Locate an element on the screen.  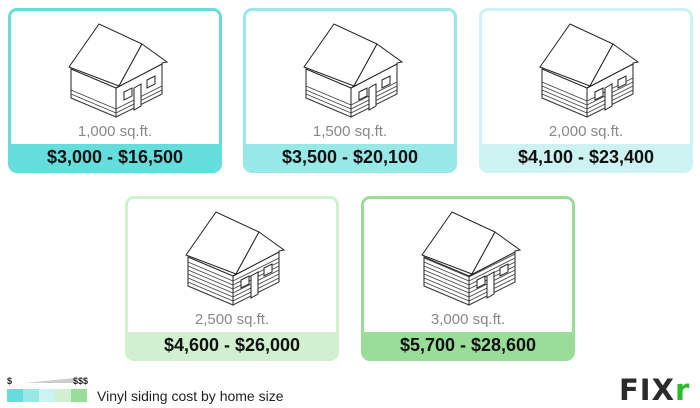
price-range: $4,600 - $26,000 is located at coordinates (232, 345).